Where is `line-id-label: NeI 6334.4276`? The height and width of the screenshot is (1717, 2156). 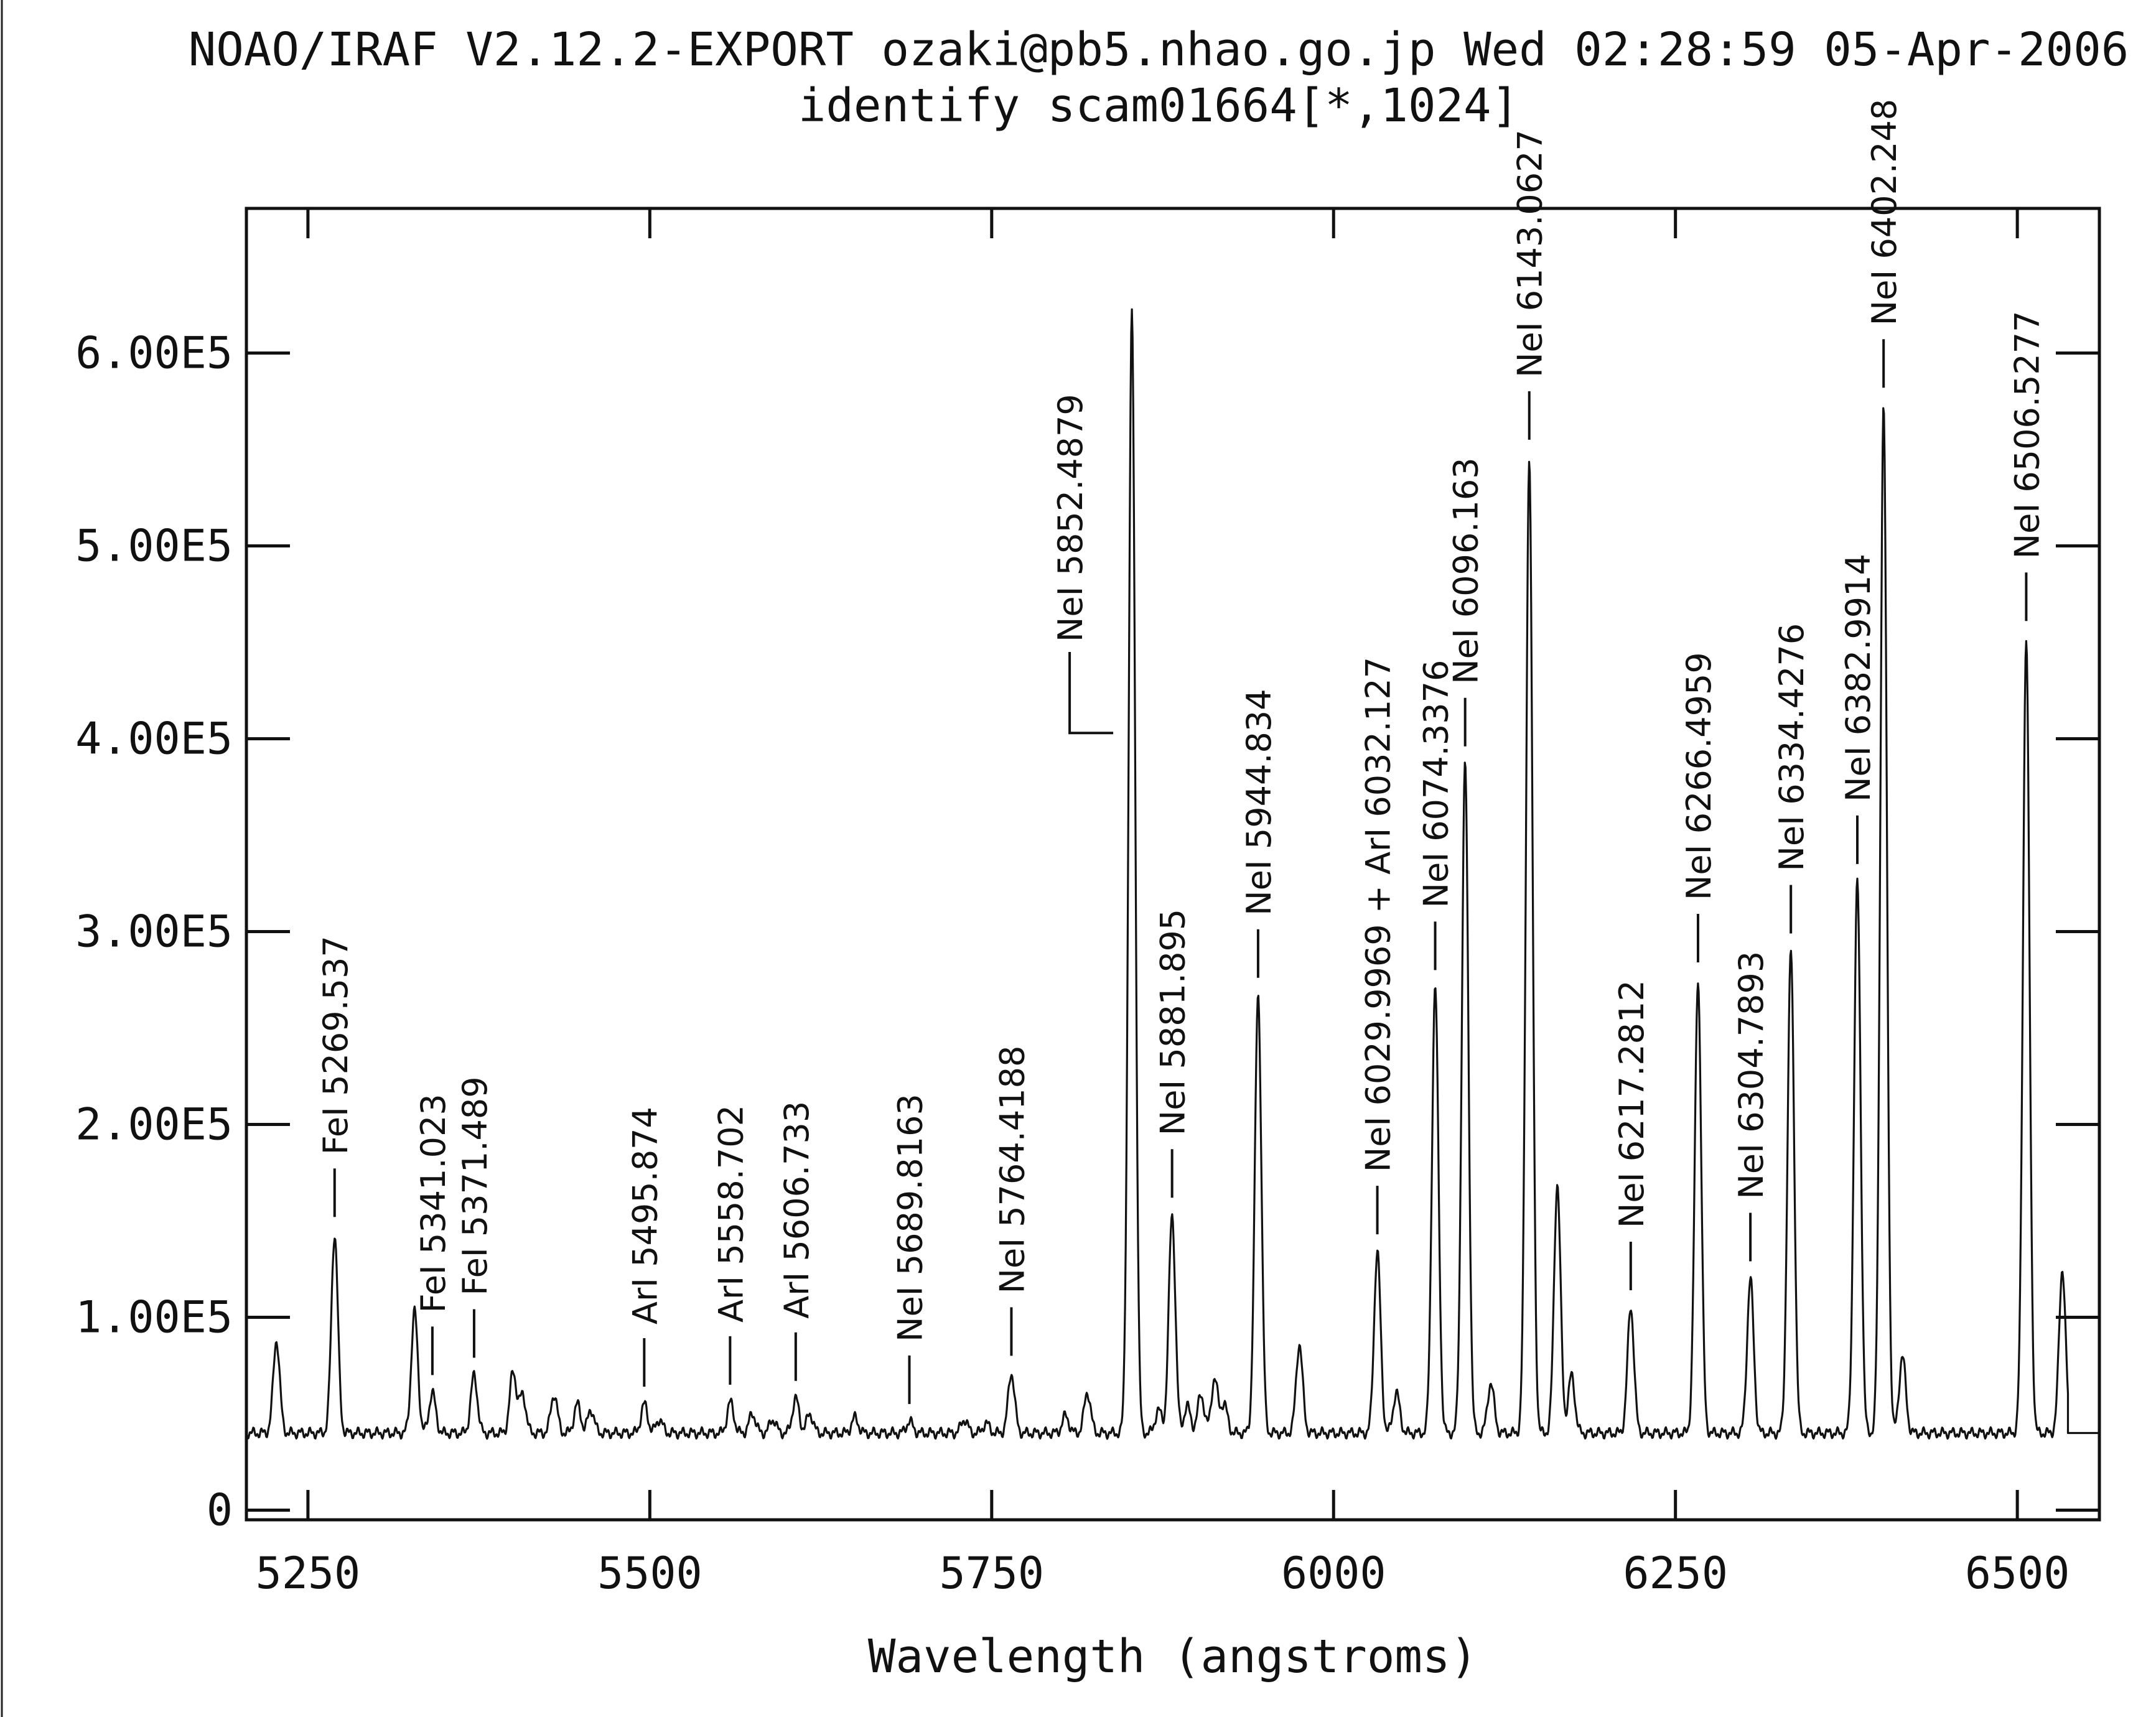 line-id-label: NeI 6334.4276 is located at coordinates (1792, 748).